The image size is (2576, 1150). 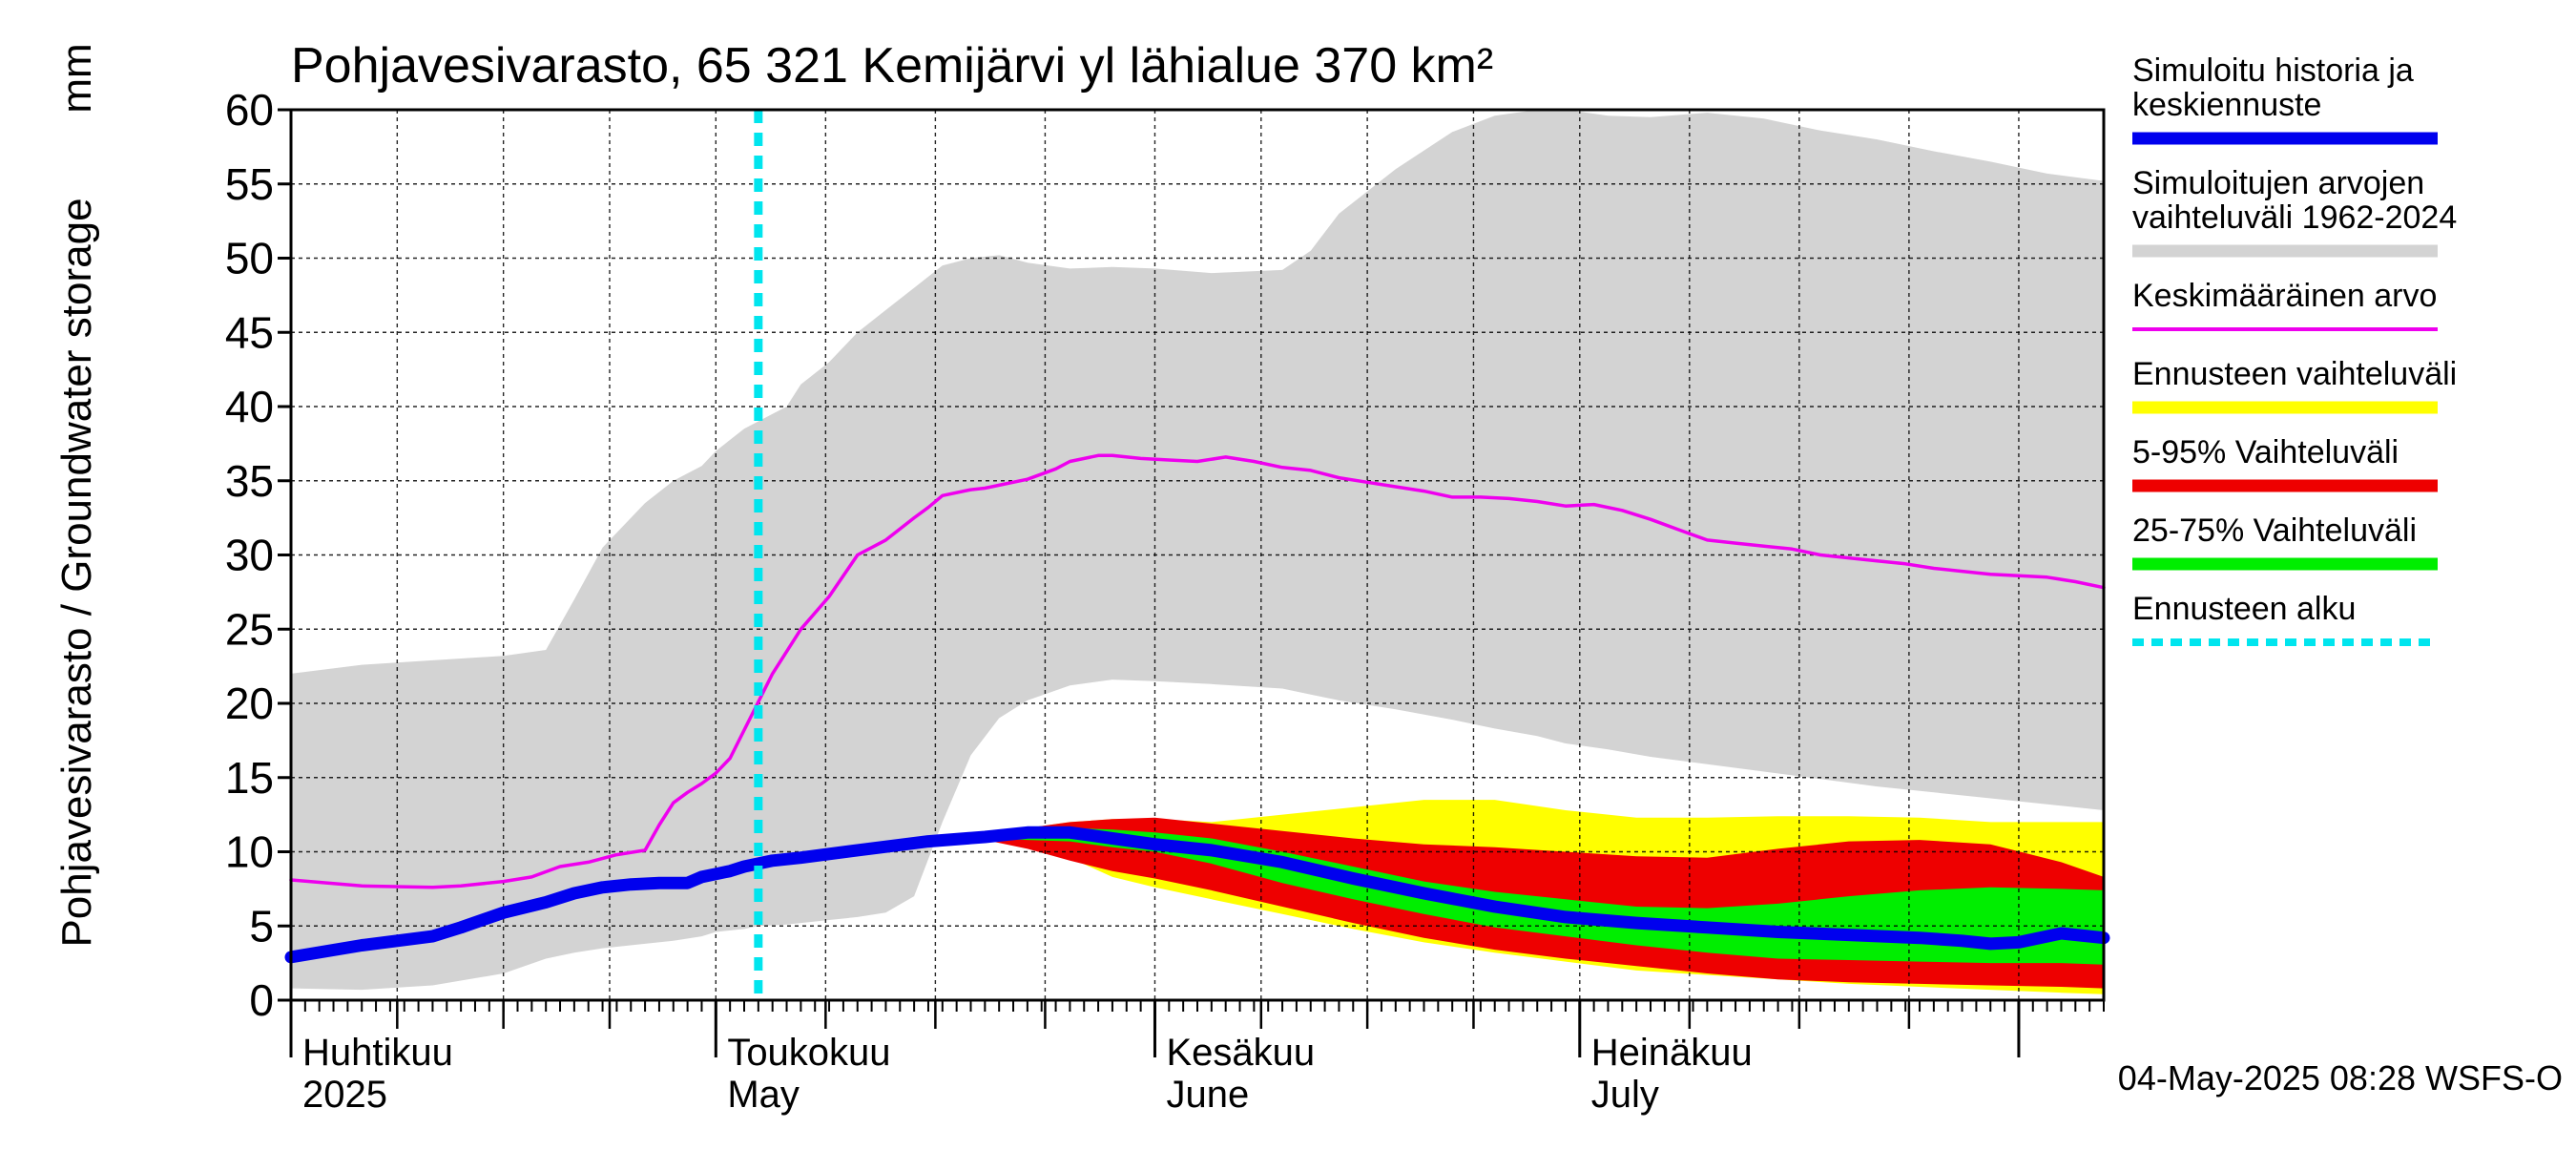 What do you see at coordinates (76, 78) in the screenshot?
I see `y-axis-unit: mm` at bounding box center [76, 78].